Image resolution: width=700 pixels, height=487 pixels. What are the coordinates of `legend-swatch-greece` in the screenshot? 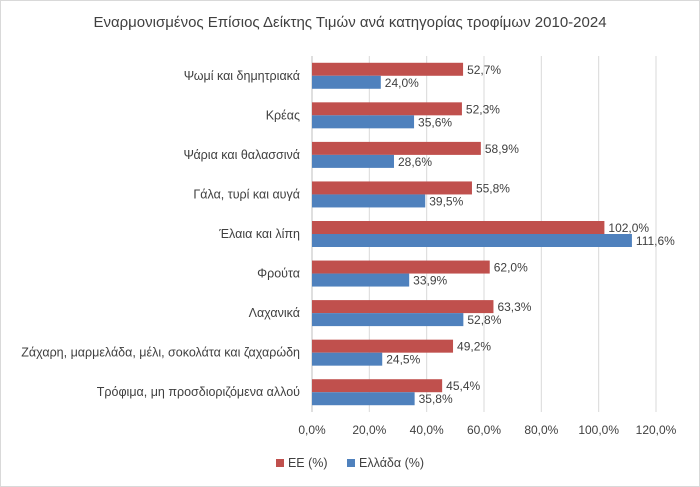 It's located at (351, 462).